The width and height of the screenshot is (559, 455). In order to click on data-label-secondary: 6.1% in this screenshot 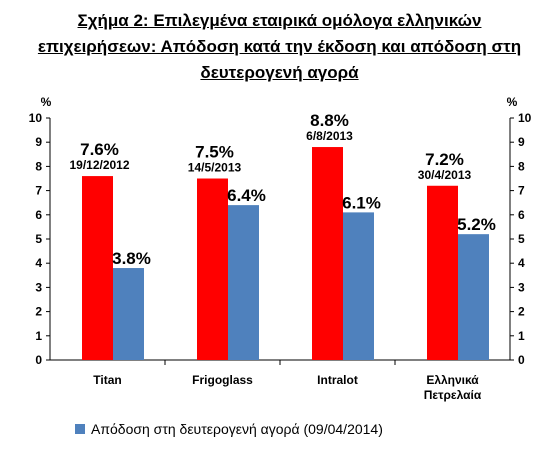, I will do `click(361, 202)`.